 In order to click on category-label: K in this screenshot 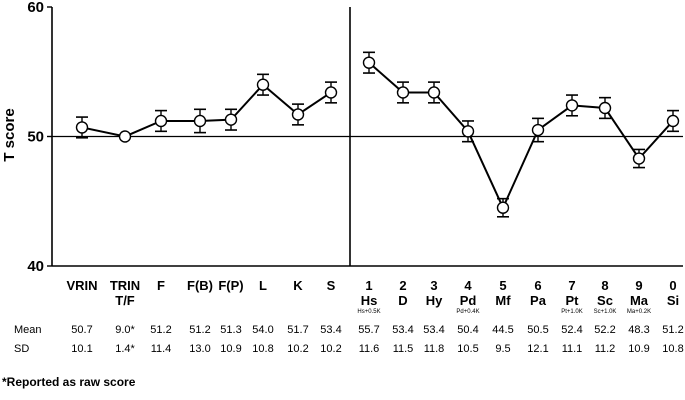, I will do `click(298, 285)`.